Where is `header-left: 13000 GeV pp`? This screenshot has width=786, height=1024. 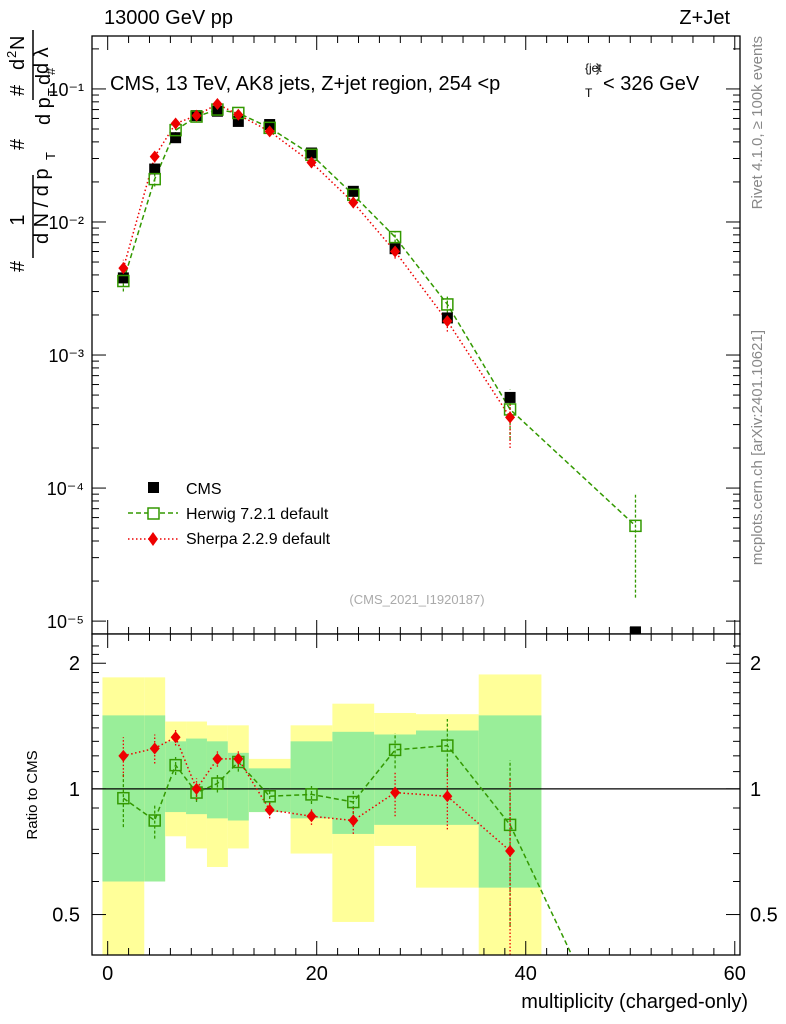
header-left: 13000 GeV pp is located at coordinates (168, 18).